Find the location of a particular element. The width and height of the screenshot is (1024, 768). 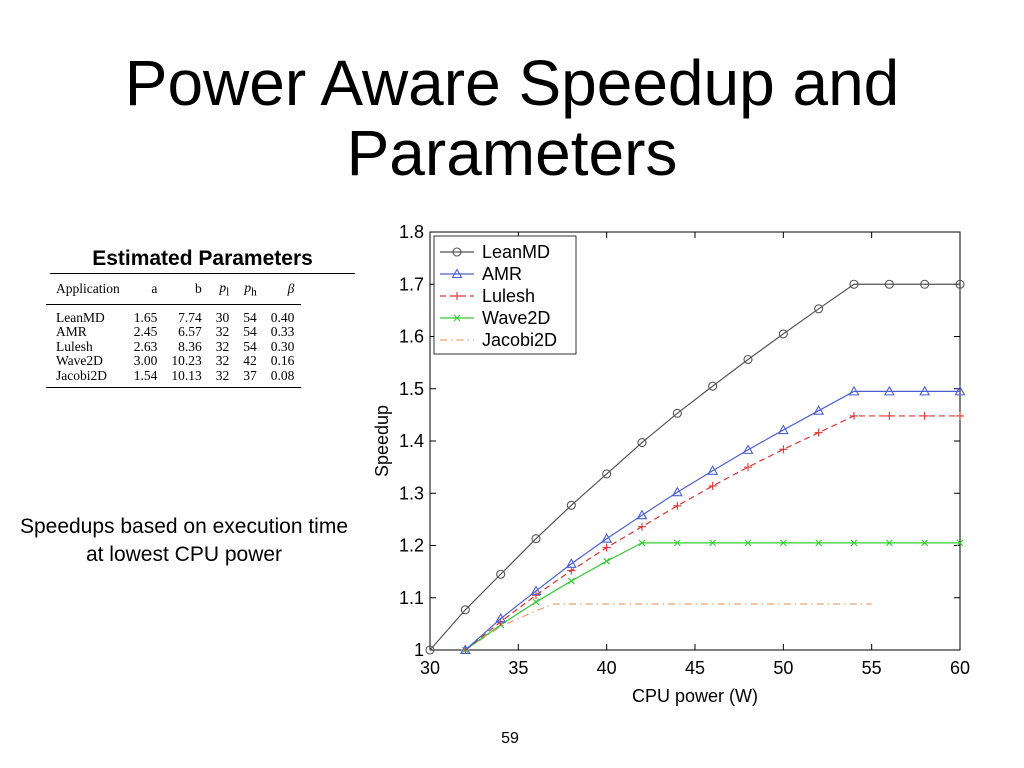

table-cell: AMR is located at coordinates (71, 332).